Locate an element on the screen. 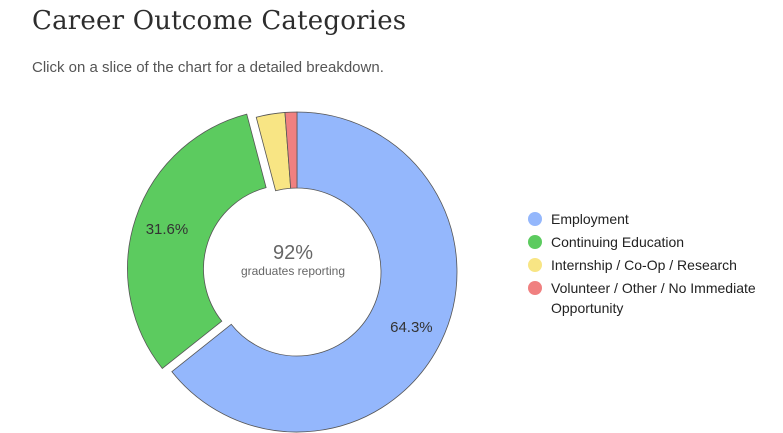  legend-item: Continuing Education is located at coordinates (653, 242).